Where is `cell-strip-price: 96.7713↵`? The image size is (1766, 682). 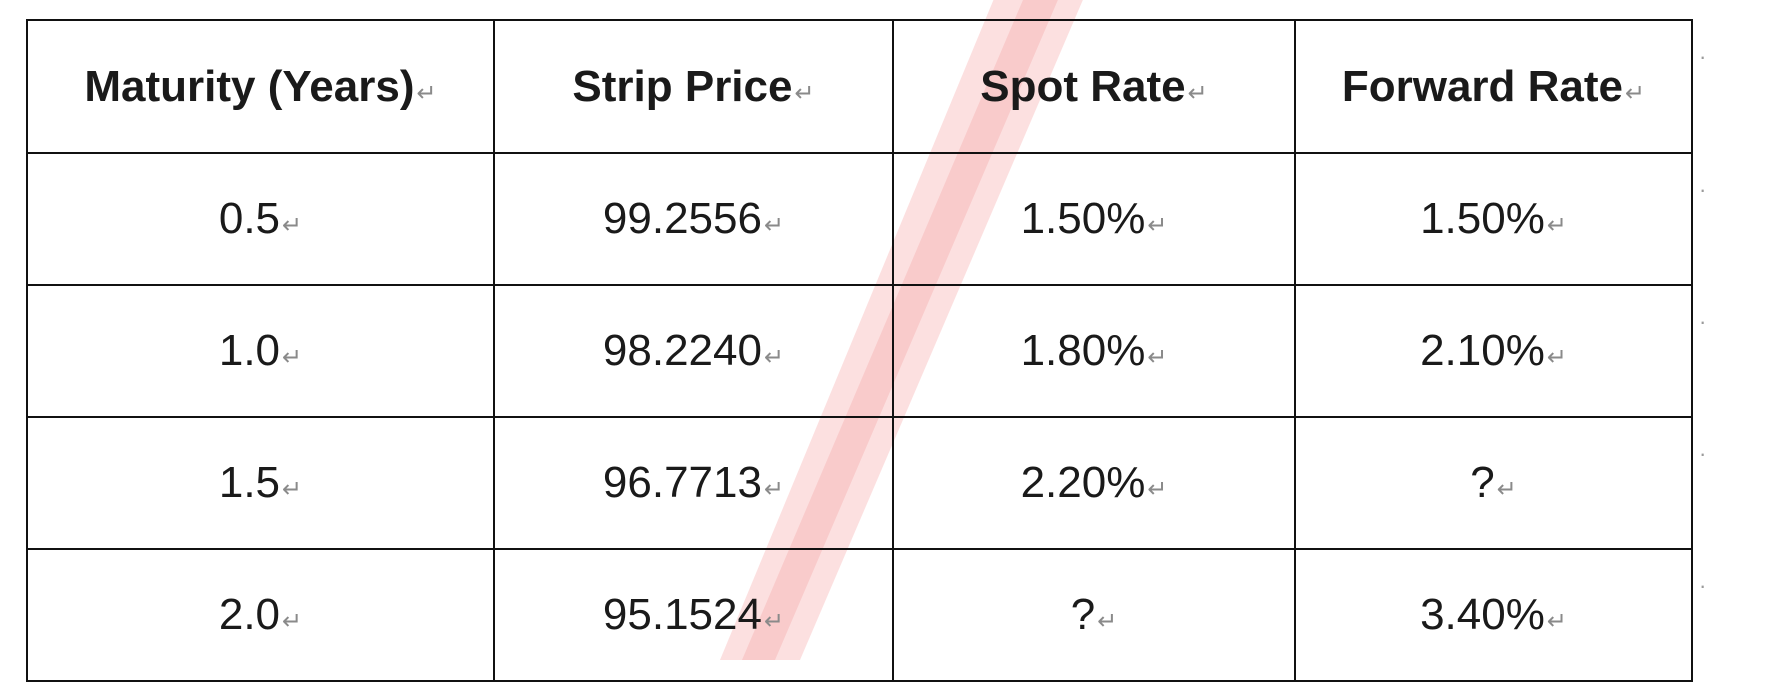 cell-strip-price: 96.7713↵ is located at coordinates (693, 483).